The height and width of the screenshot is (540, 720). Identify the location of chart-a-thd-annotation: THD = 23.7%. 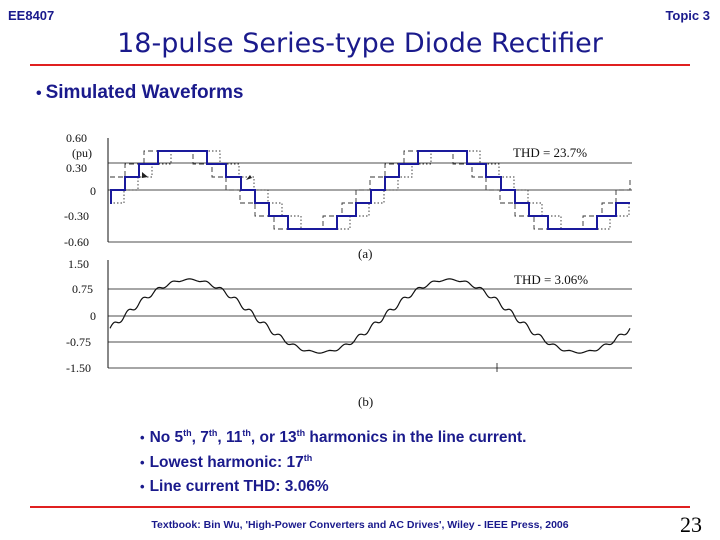
(550, 152).